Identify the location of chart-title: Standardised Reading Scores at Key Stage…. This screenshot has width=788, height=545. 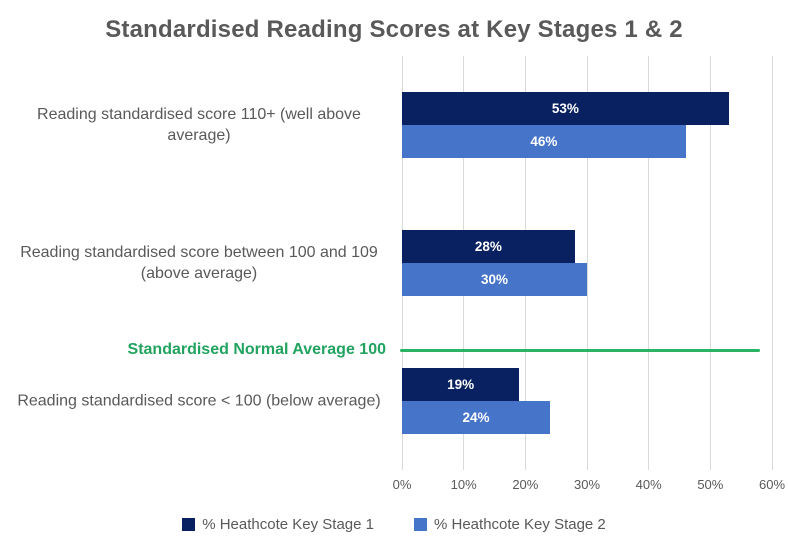
(394, 29).